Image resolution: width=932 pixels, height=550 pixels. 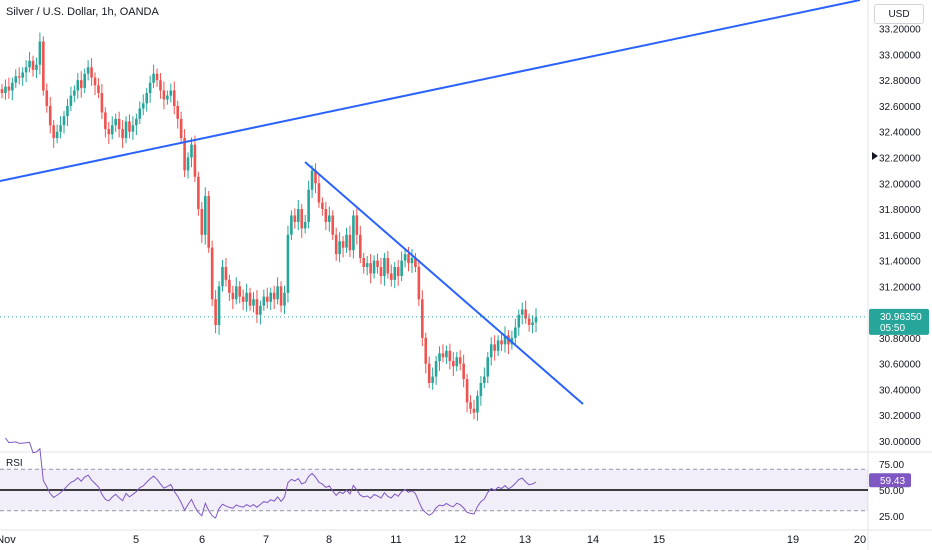 I want to click on price-tick-label: 32.80000, so click(x=900, y=81).